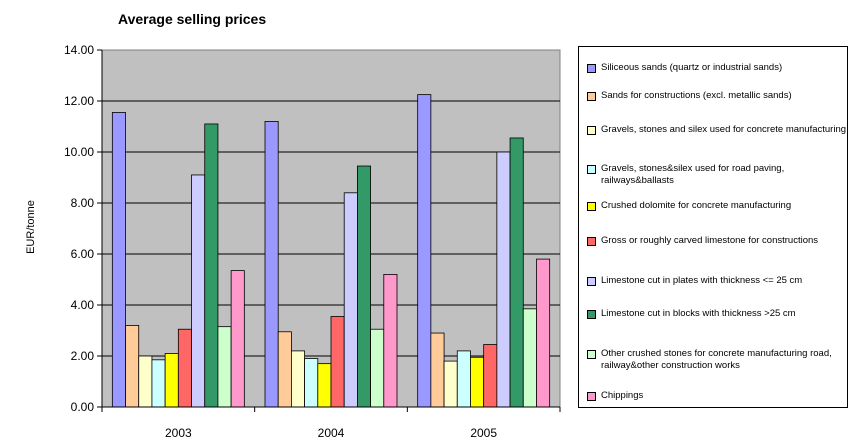 The height and width of the screenshot is (441, 853). What do you see at coordinates (331, 433) in the screenshot?
I see `x-tick-label: 2004` at bounding box center [331, 433].